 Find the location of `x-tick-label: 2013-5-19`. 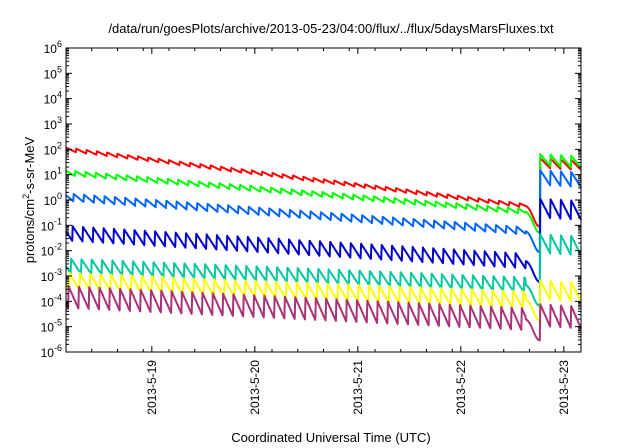

x-tick-label: 2013-5-19 is located at coordinates (152, 387).